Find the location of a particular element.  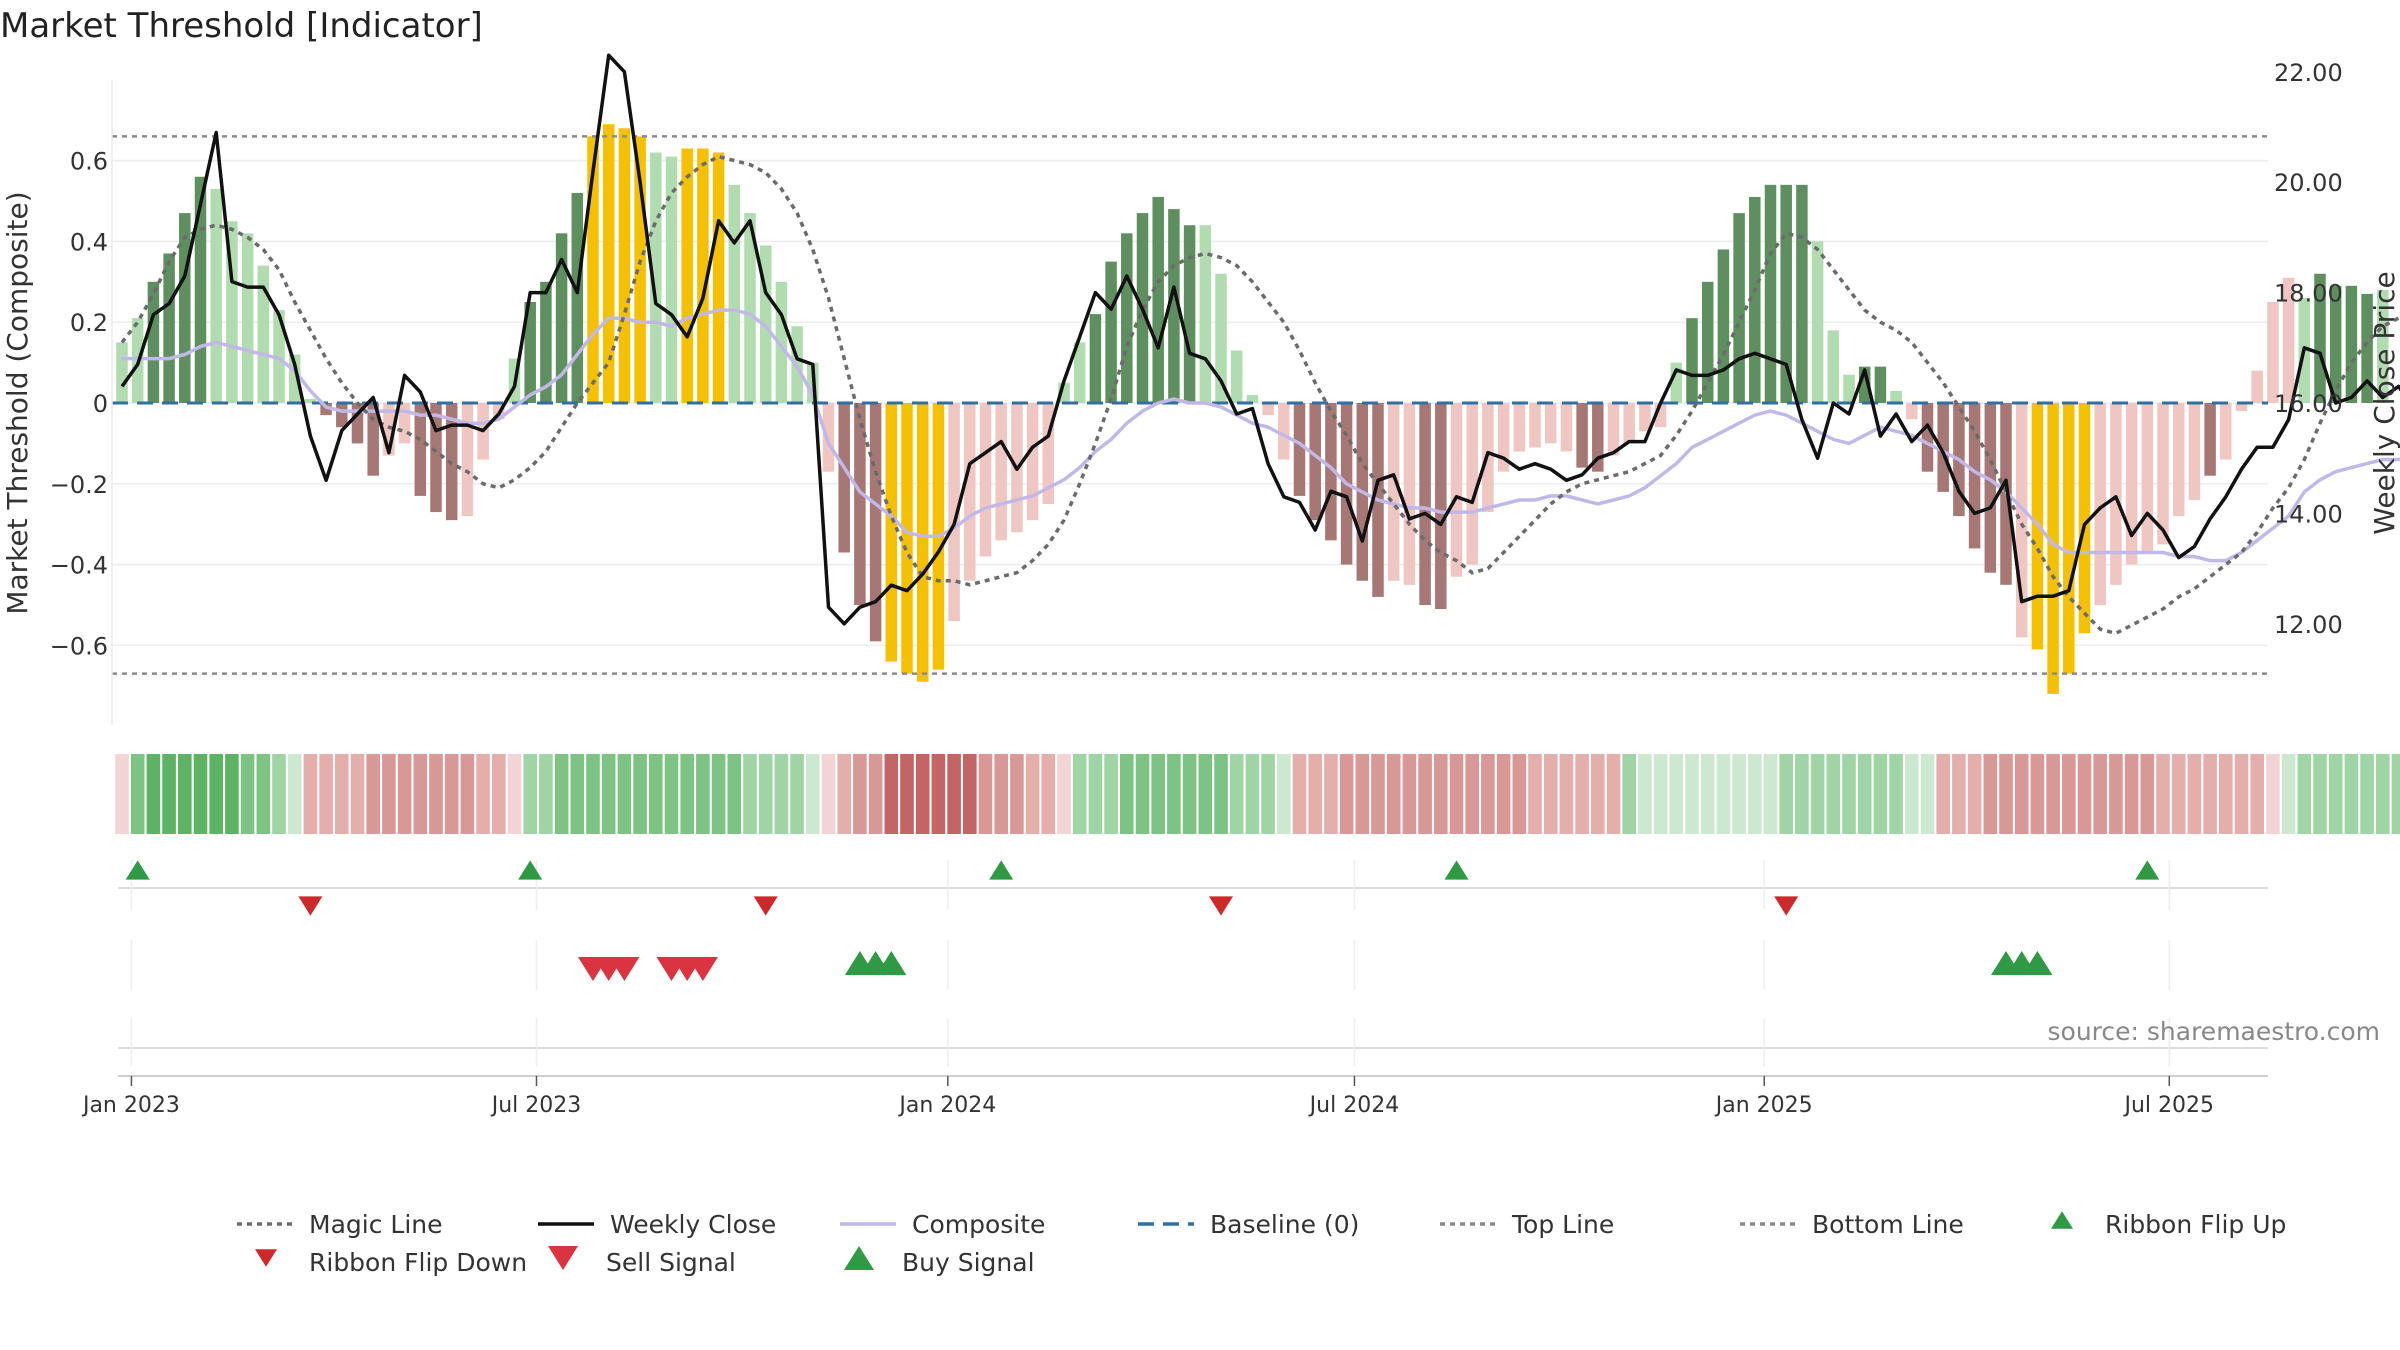

x-tick-label: Jan 2025 is located at coordinates (1763, 1105).